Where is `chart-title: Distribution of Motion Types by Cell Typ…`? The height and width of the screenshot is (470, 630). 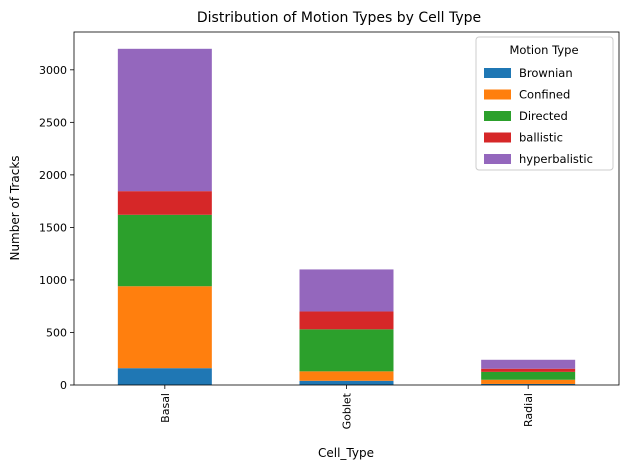 chart-title: Distribution of Motion Types by Cell Typ… is located at coordinates (339, 18).